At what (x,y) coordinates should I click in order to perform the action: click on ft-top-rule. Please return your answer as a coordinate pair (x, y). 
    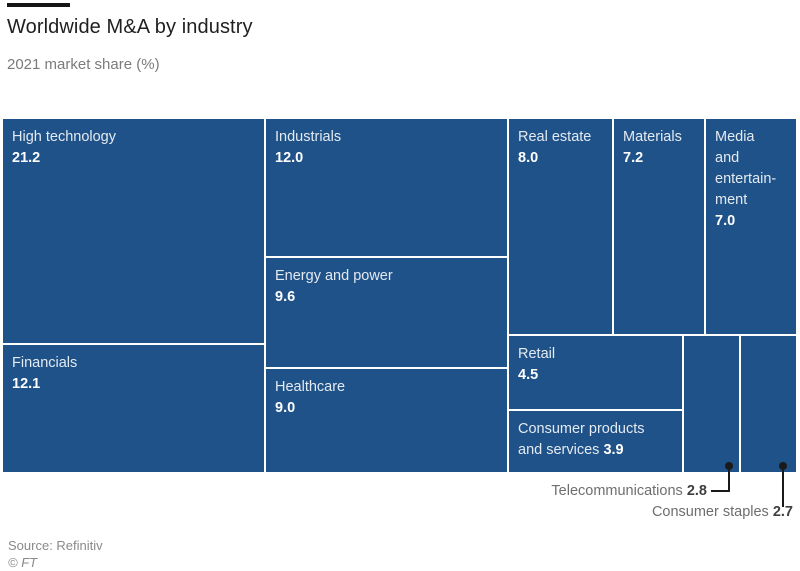
    Looking at the image, I should click on (38, 5).